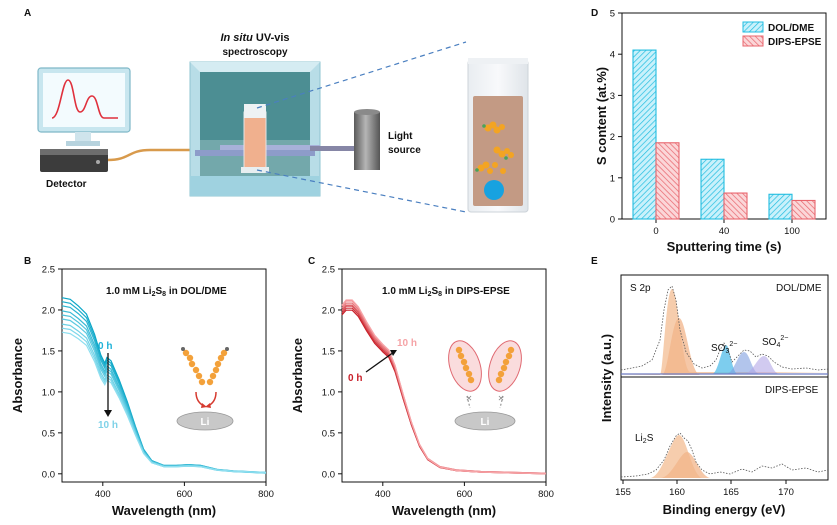 This screenshot has height=525, width=837. Describe the element at coordinates (255, 129) in the screenshot. I see `spectroscopy-chamber` at that location.